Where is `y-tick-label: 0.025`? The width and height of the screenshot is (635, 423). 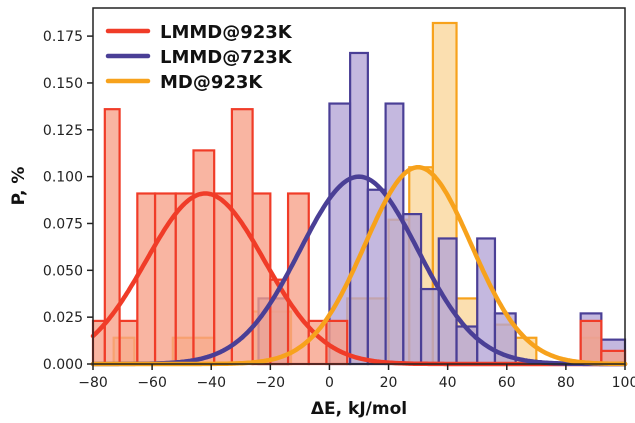
y-tick-label: 0.025 is located at coordinates (63, 318).